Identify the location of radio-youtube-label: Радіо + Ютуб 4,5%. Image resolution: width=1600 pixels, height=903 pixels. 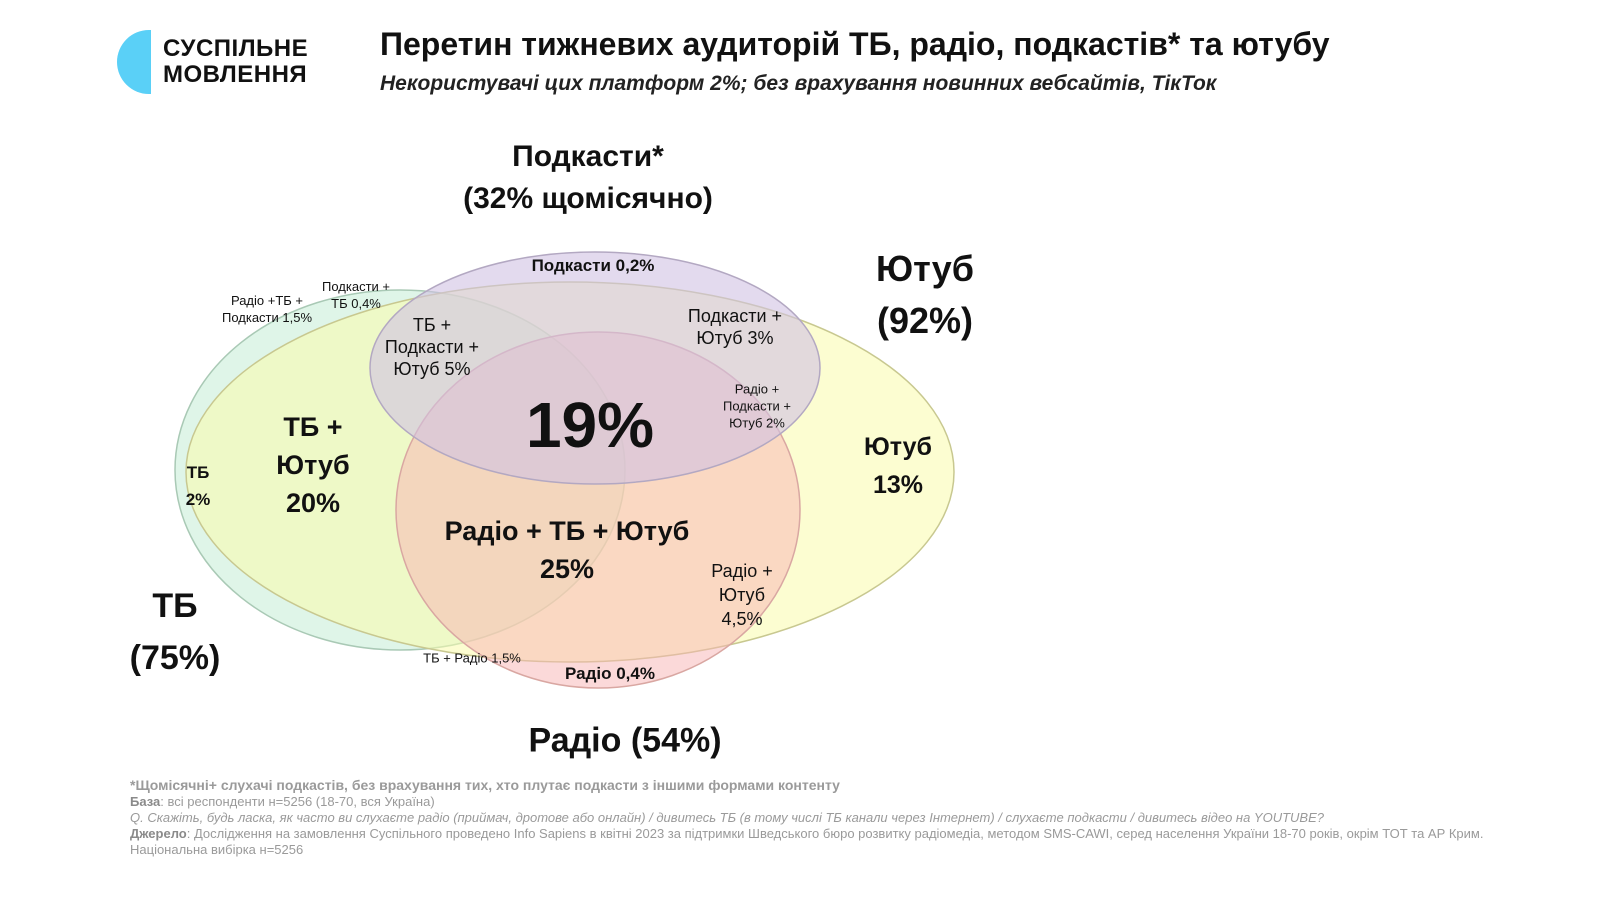
(741, 595).